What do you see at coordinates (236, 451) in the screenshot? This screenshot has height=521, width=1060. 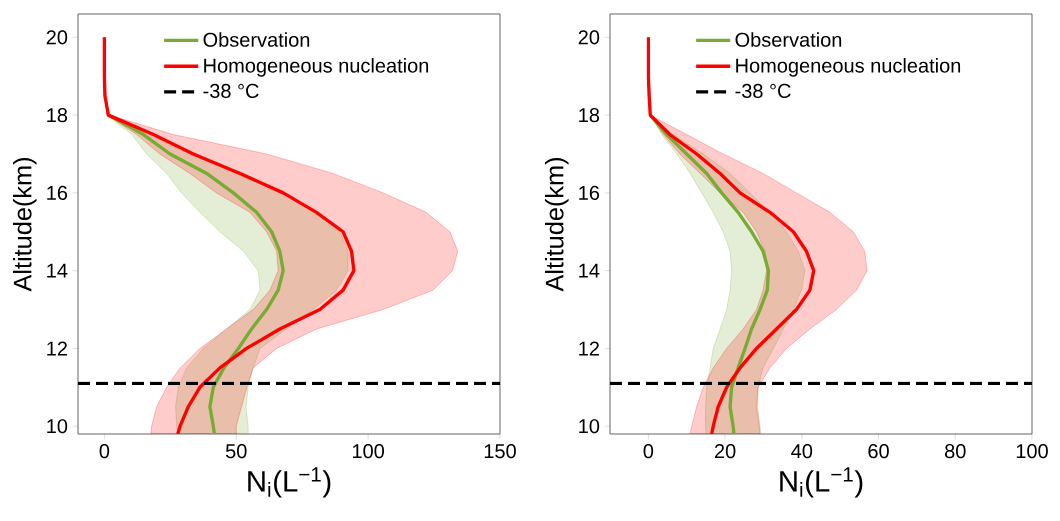 I see `x-tick-label: 50` at bounding box center [236, 451].